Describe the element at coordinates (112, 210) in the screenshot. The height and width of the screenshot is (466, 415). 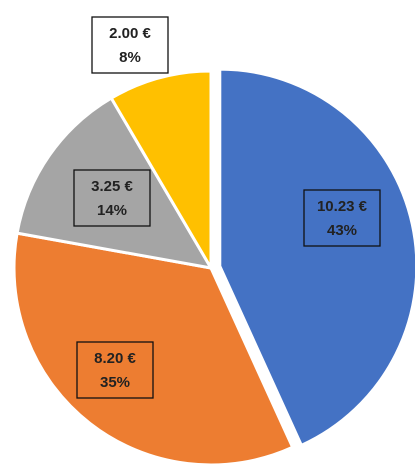
I see `percent-label: 14%` at that location.